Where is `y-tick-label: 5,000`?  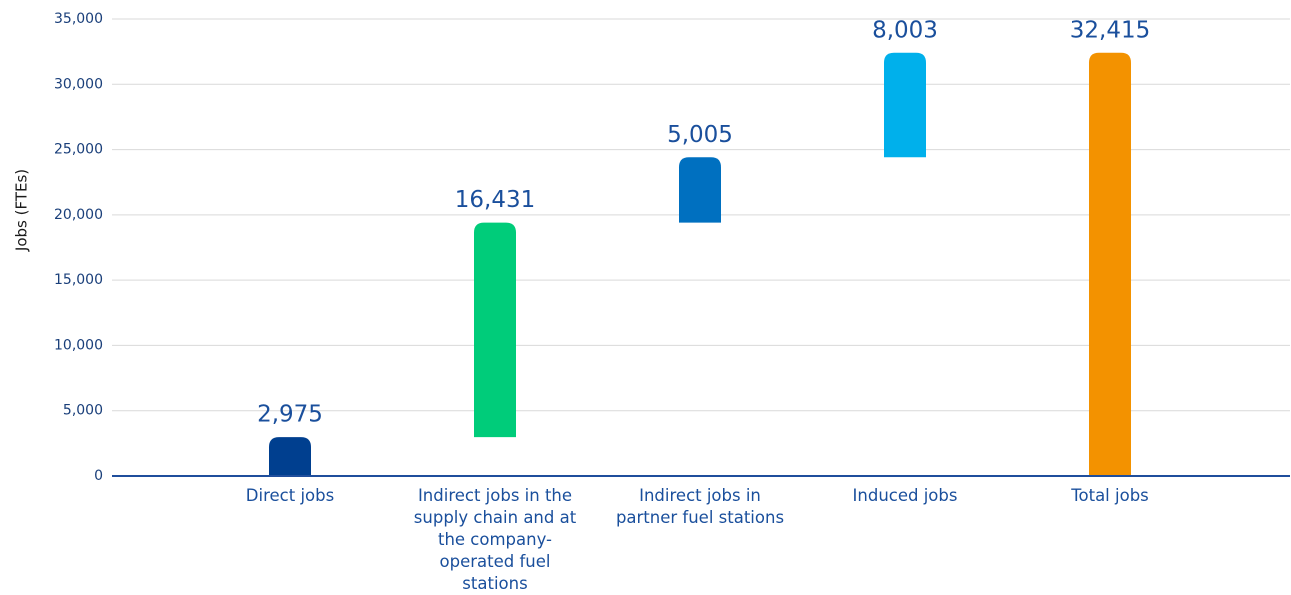
y-tick-label: 5,000 is located at coordinates (83, 411).